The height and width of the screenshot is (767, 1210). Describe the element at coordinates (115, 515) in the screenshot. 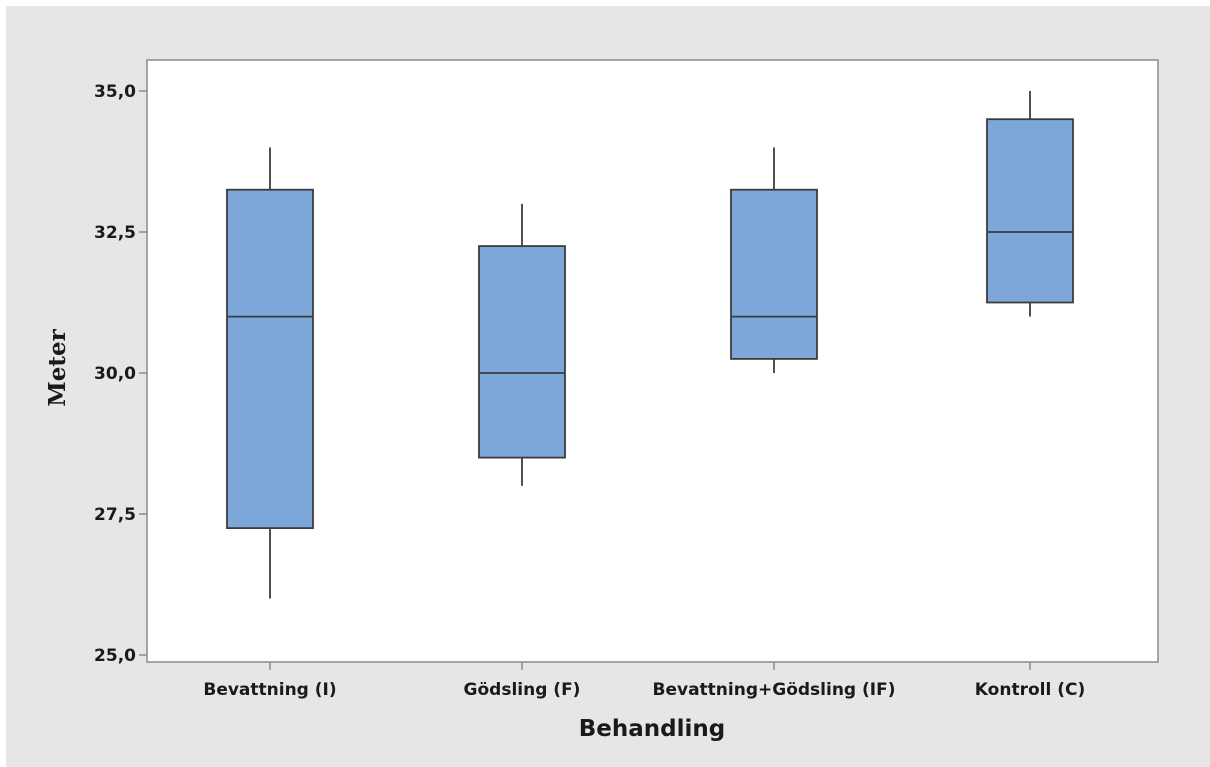

I see `y-tick-label: 27,5` at that location.